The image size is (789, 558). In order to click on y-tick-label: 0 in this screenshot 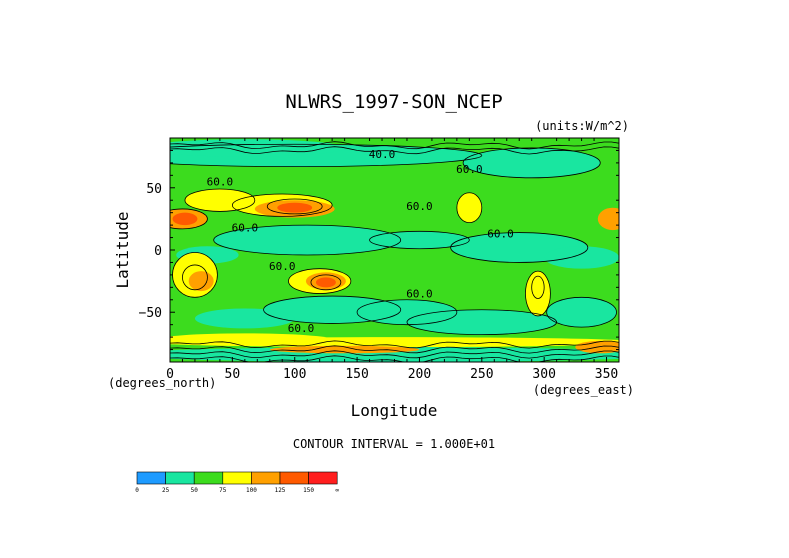, I will do `click(158, 251)`.